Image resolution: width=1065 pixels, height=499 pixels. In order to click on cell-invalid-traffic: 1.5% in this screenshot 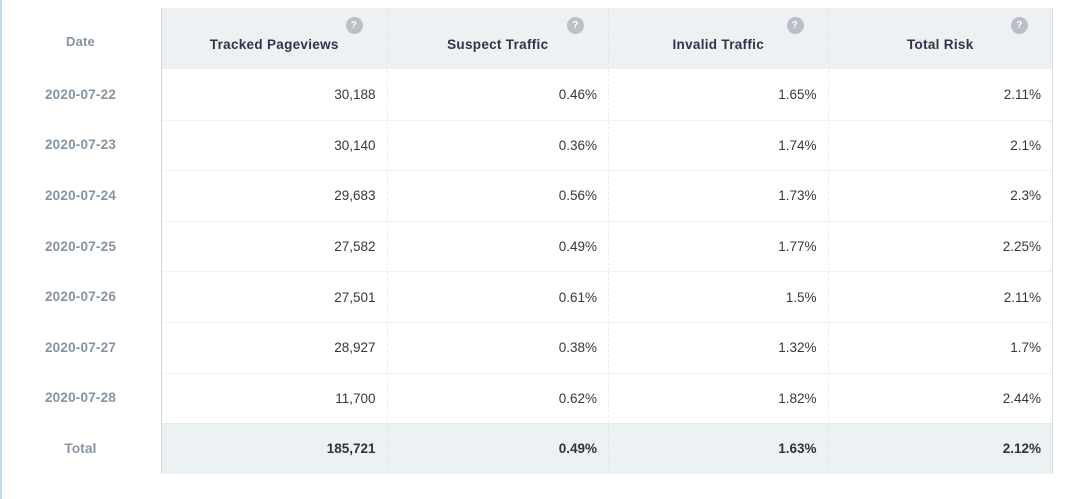, I will do `click(718, 297)`.